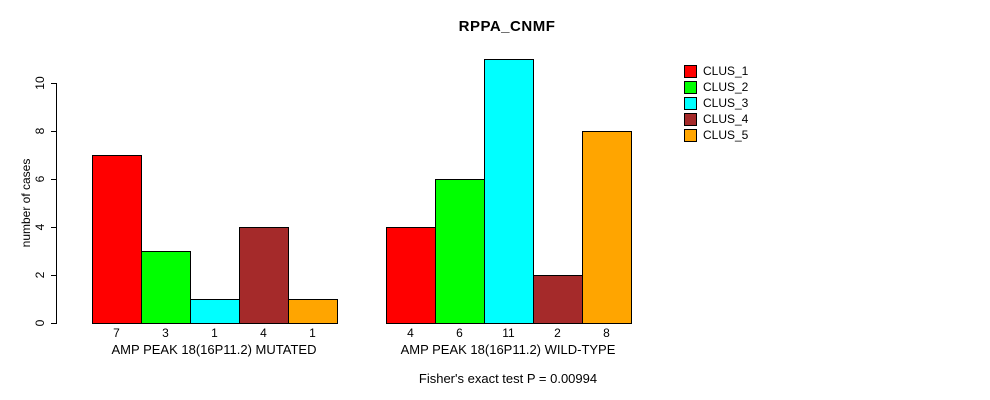  What do you see at coordinates (40, 179) in the screenshot?
I see `y-tick-label-6: 6` at bounding box center [40, 179].